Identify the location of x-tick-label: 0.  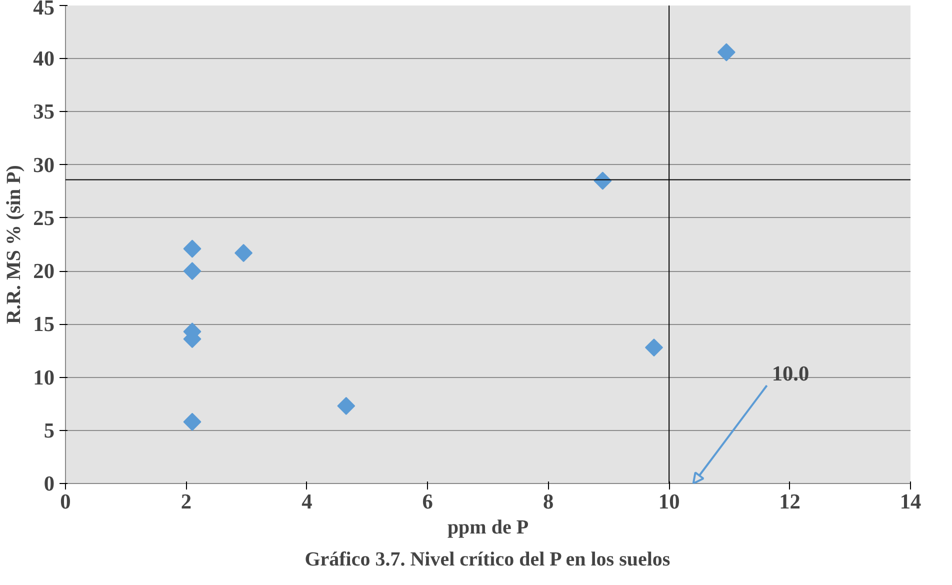
(65, 502).